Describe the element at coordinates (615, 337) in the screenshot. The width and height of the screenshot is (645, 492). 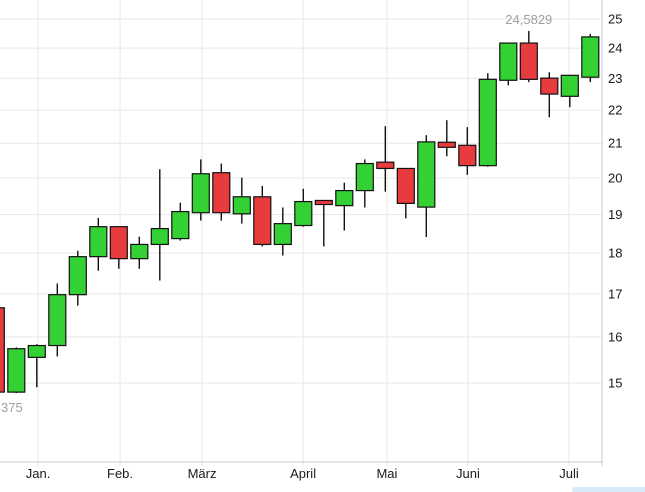
I see `y-axis-label: 16` at that location.